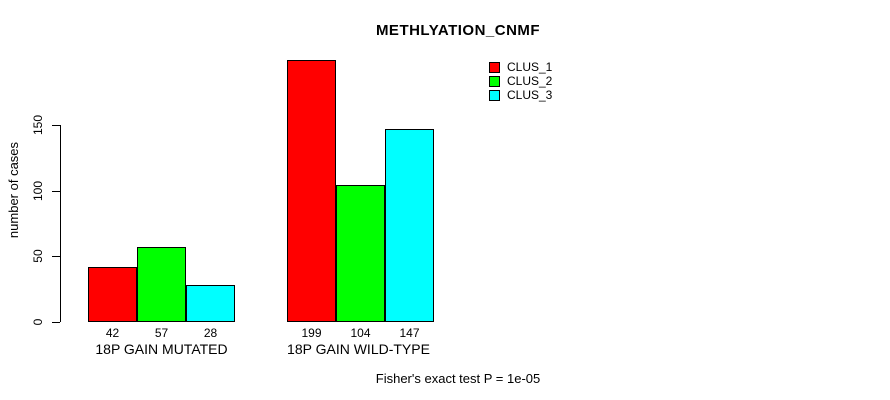  What do you see at coordinates (112, 333) in the screenshot?
I see `bar-value-label: 42` at bounding box center [112, 333].